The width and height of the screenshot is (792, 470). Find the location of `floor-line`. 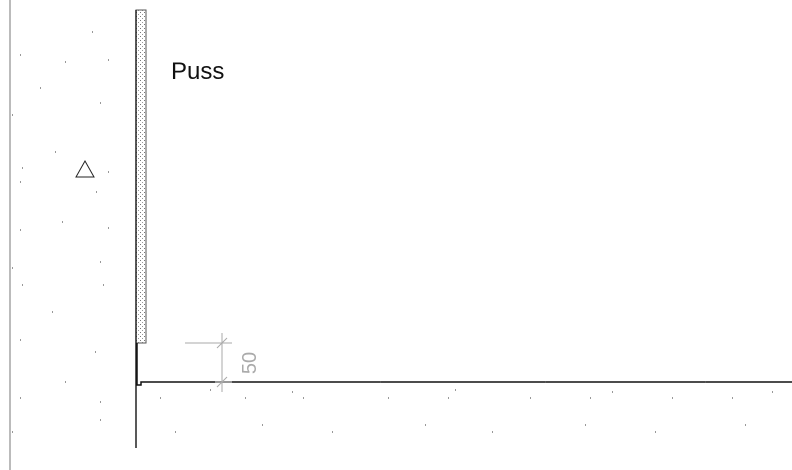

floor-line is located at coordinates (464, 364).